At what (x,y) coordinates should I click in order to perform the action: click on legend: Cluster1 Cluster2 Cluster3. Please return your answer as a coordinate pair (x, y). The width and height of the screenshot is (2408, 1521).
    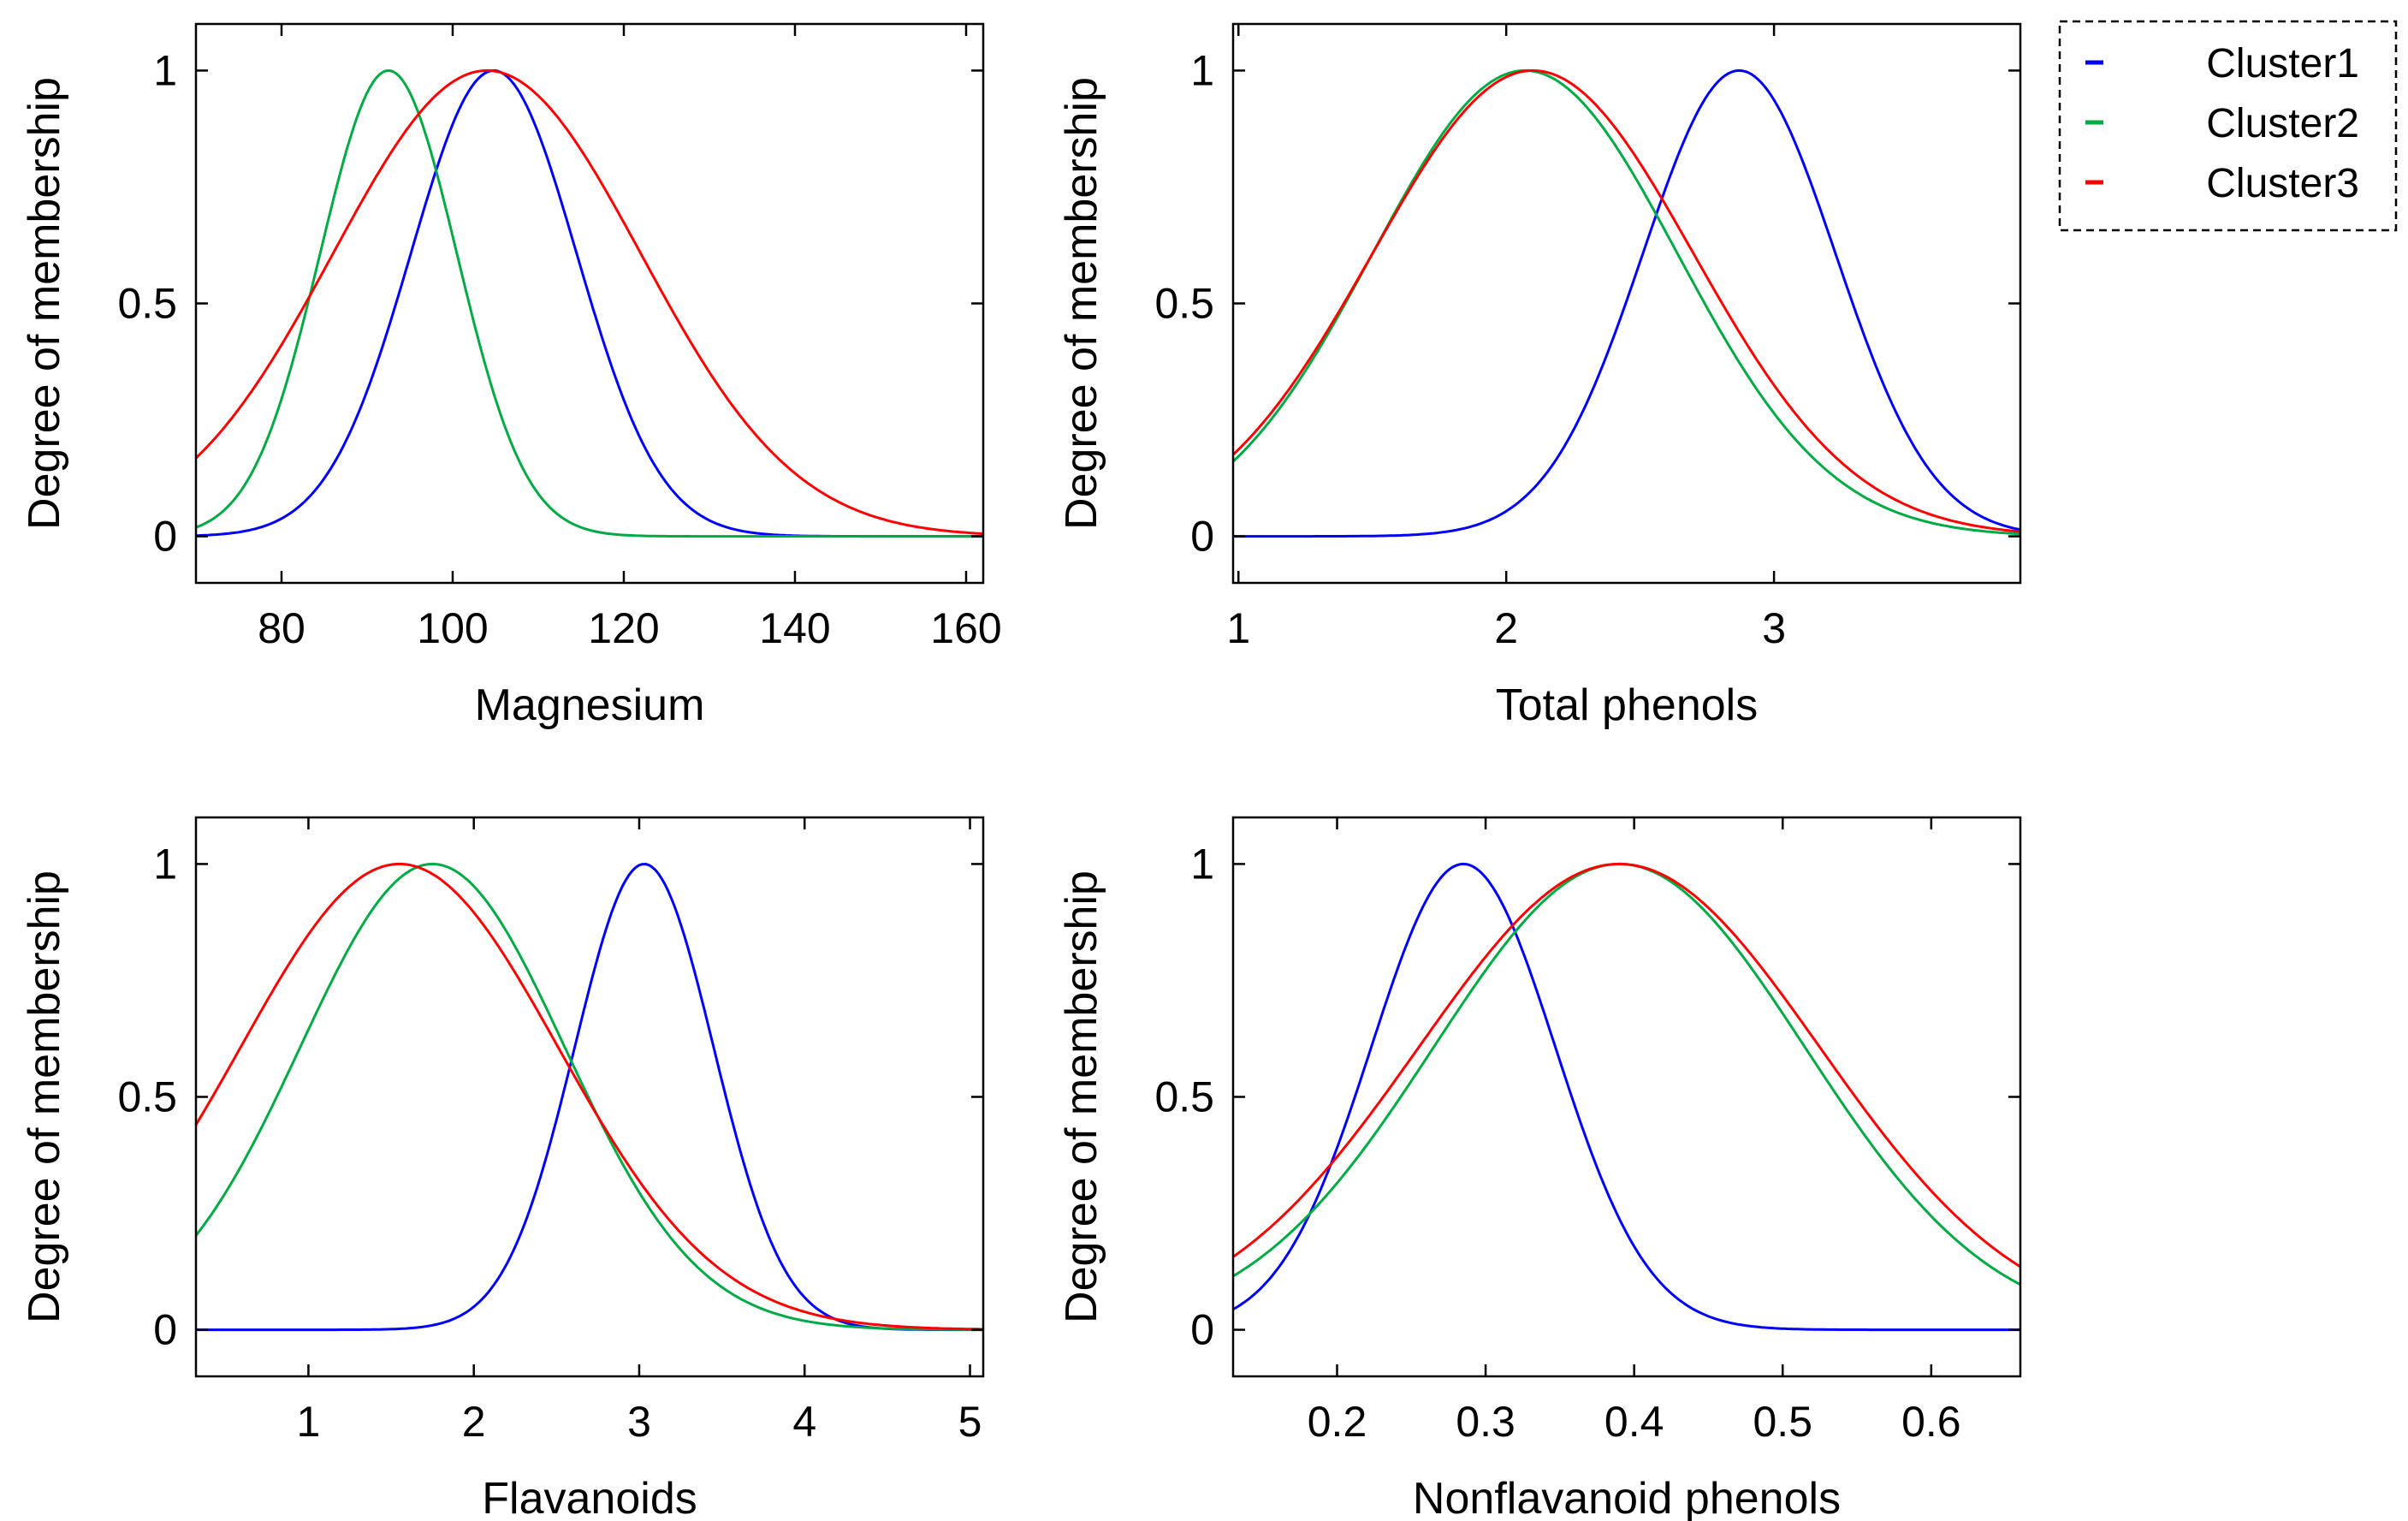
    Looking at the image, I should click on (2228, 126).